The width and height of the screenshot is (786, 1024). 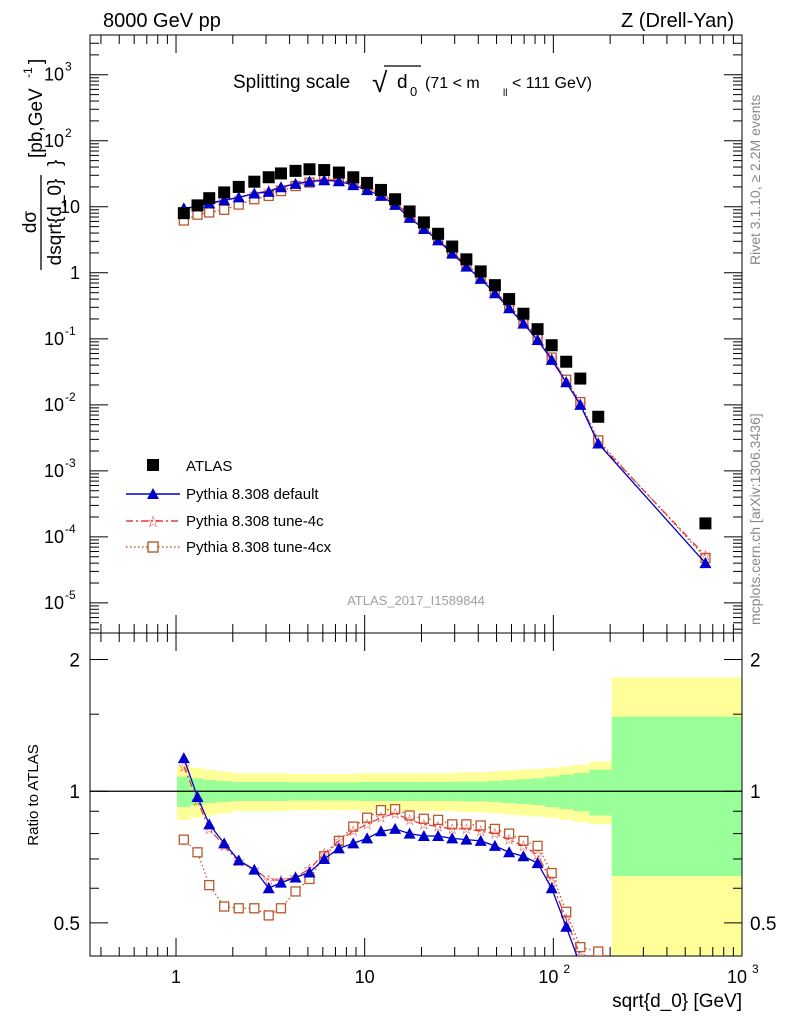 I want to click on y-tick-label-exponent: -4, so click(x=70, y=529).